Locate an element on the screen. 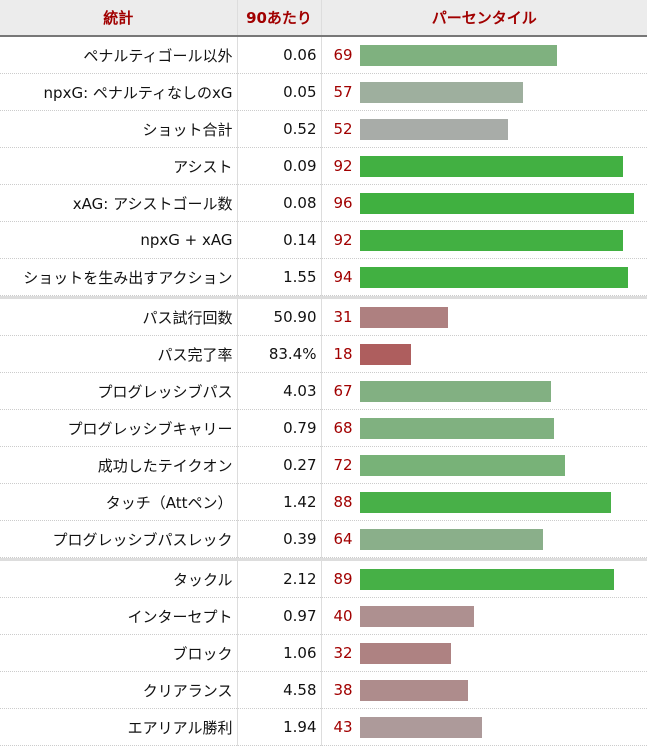 This screenshot has height=746, width=647. percentile-cell: 72 is located at coordinates (483, 465).